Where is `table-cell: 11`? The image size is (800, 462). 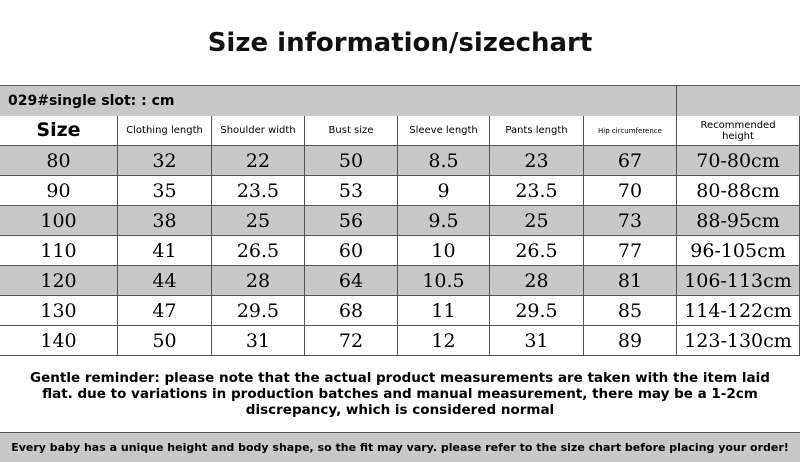 table-cell: 11 is located at coordinates (444, 311).